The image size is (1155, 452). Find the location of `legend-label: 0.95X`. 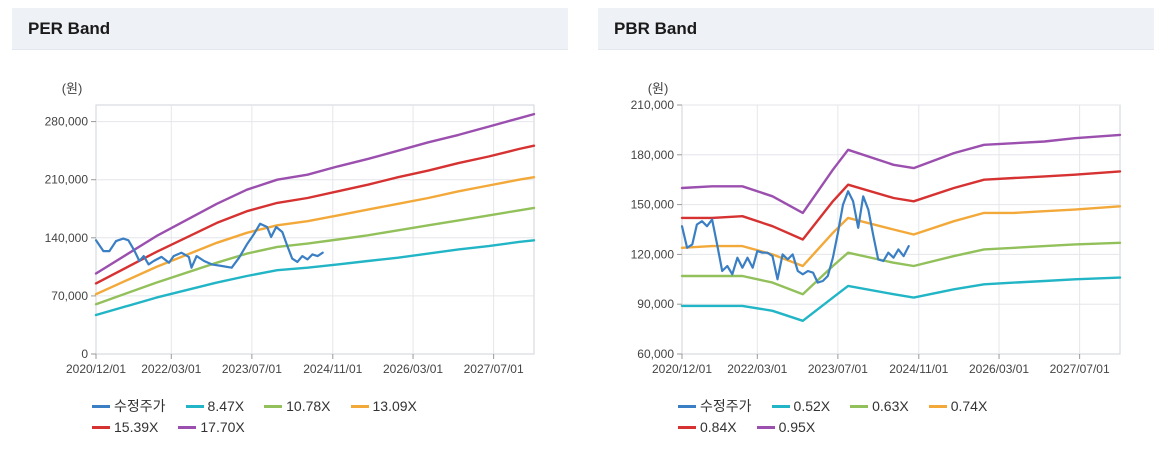

legend-label: 0.95X is located at coordinates (797, 427).